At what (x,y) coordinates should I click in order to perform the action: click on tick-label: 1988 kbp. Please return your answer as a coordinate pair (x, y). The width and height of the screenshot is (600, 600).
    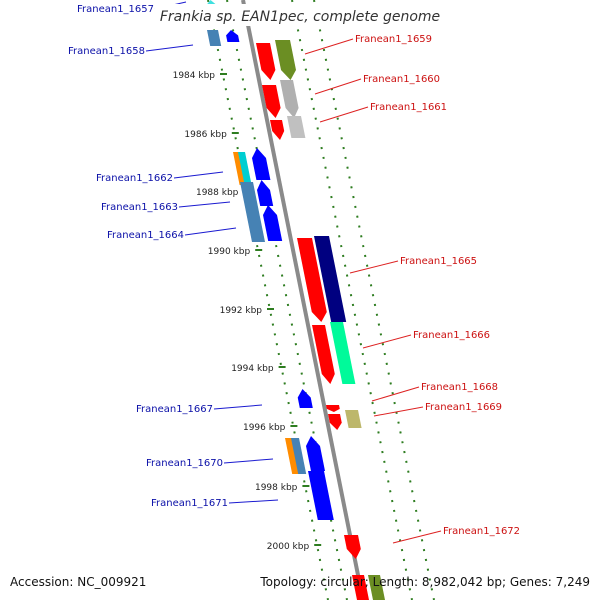
    Looking at the image, I should click on (217, 193).